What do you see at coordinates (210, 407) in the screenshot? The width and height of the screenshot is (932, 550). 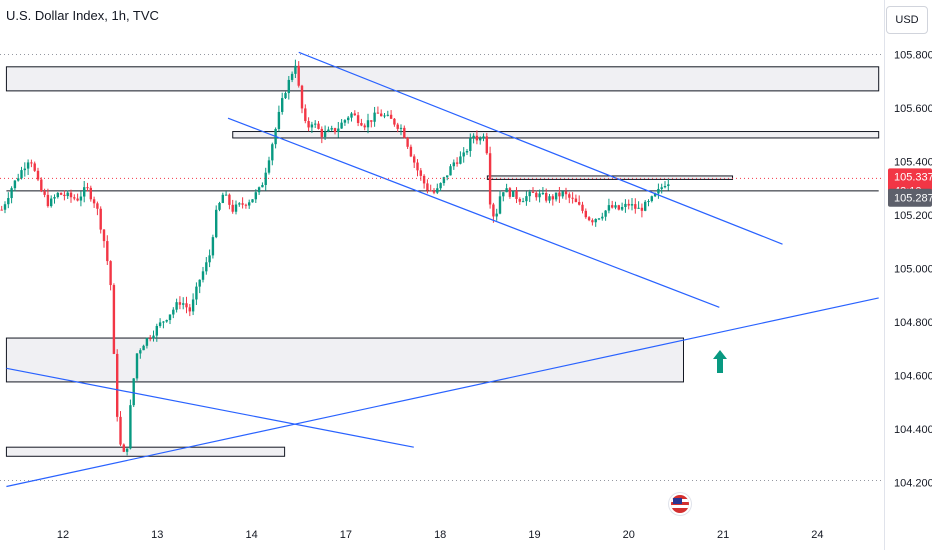 I see `trendline` at bounding box center [210, 407].